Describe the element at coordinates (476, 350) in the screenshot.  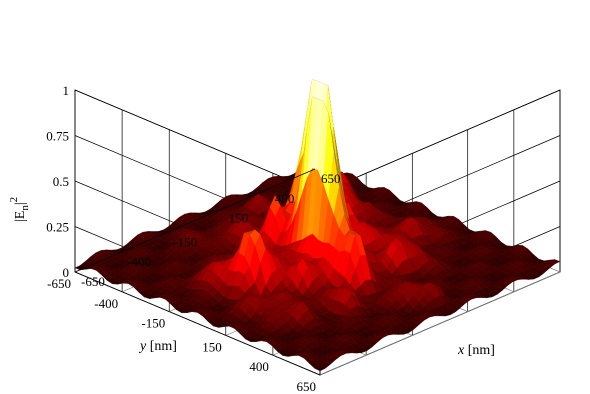
I see `x-axis-label: x [nm]` at that location.